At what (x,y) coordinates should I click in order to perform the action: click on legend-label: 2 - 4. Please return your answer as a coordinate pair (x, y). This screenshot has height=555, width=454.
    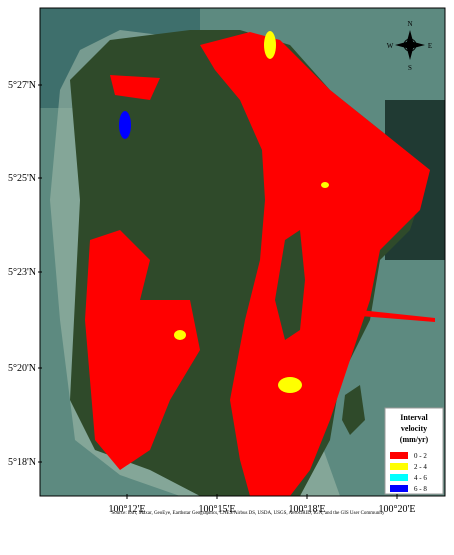
    Looking at the image, I should click on (420, 467).